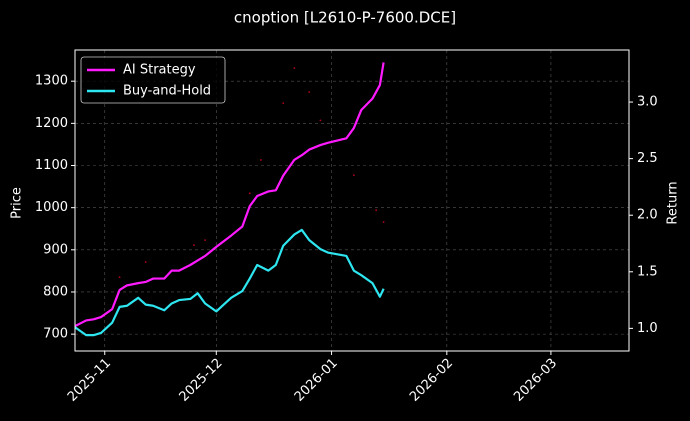 The width and height of the screenshot is (690, 421). Describe the element at coordinates (55, 291) in the screenshot. I see `y-tick-label: 800` at that location.